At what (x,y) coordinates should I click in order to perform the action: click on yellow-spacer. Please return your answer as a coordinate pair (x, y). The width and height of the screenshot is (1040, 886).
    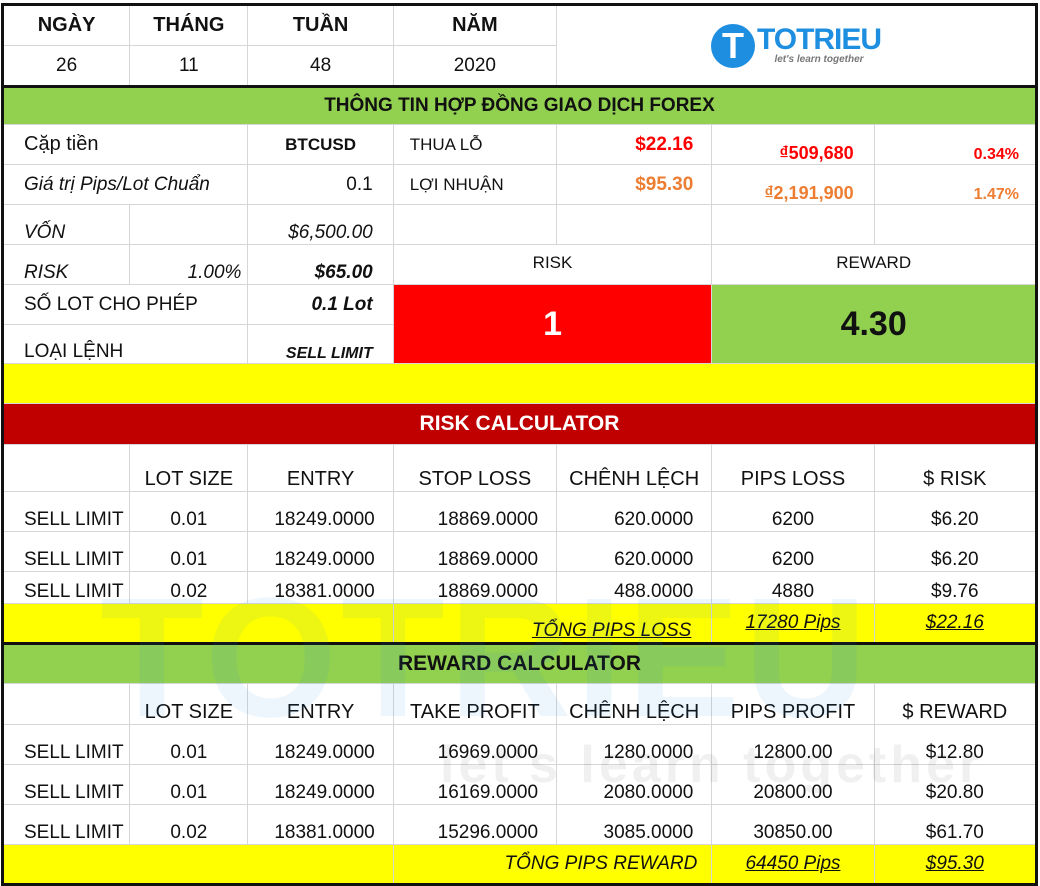
    Looking at the image, I should click on (519, 383).